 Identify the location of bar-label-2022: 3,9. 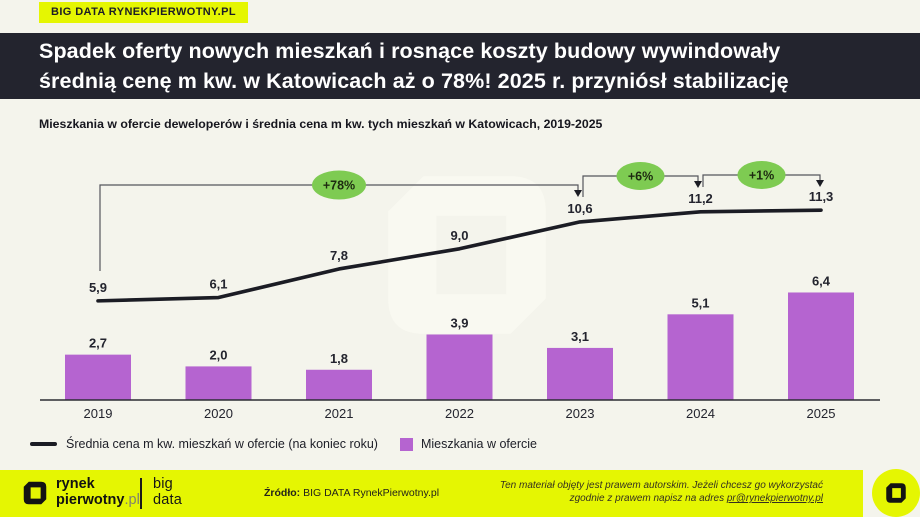
(459, 322).